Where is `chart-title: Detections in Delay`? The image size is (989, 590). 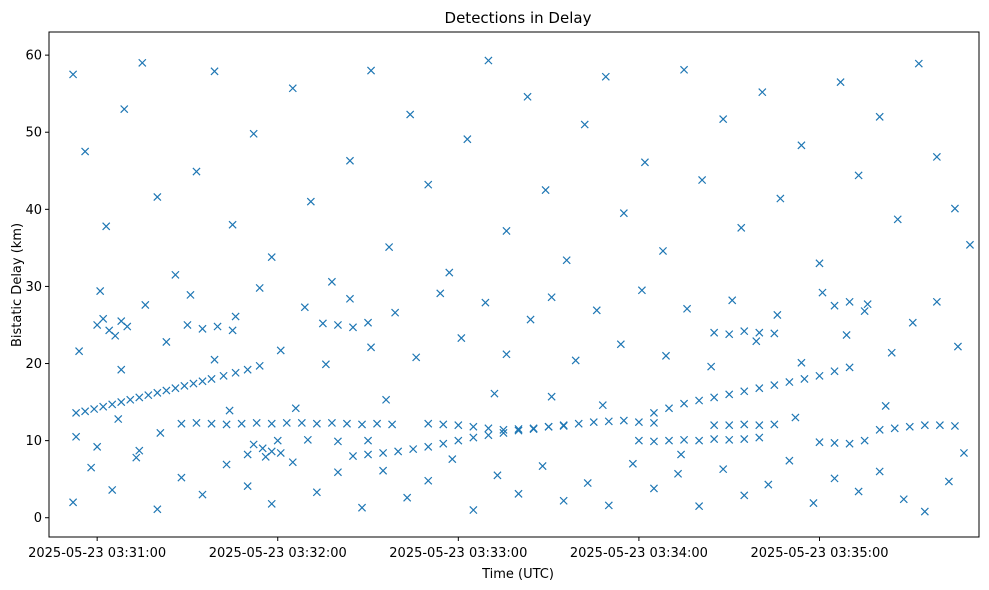
chart-title: Detections in Delay is located at coordinates (518, 18).